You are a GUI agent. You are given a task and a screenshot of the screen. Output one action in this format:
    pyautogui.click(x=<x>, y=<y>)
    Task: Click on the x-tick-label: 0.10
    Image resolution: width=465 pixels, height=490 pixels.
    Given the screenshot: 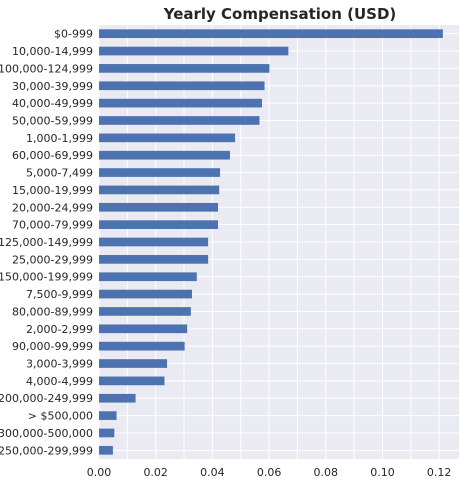 What is the action you would take?
    pyautogui.click(x=382, y=472)
    